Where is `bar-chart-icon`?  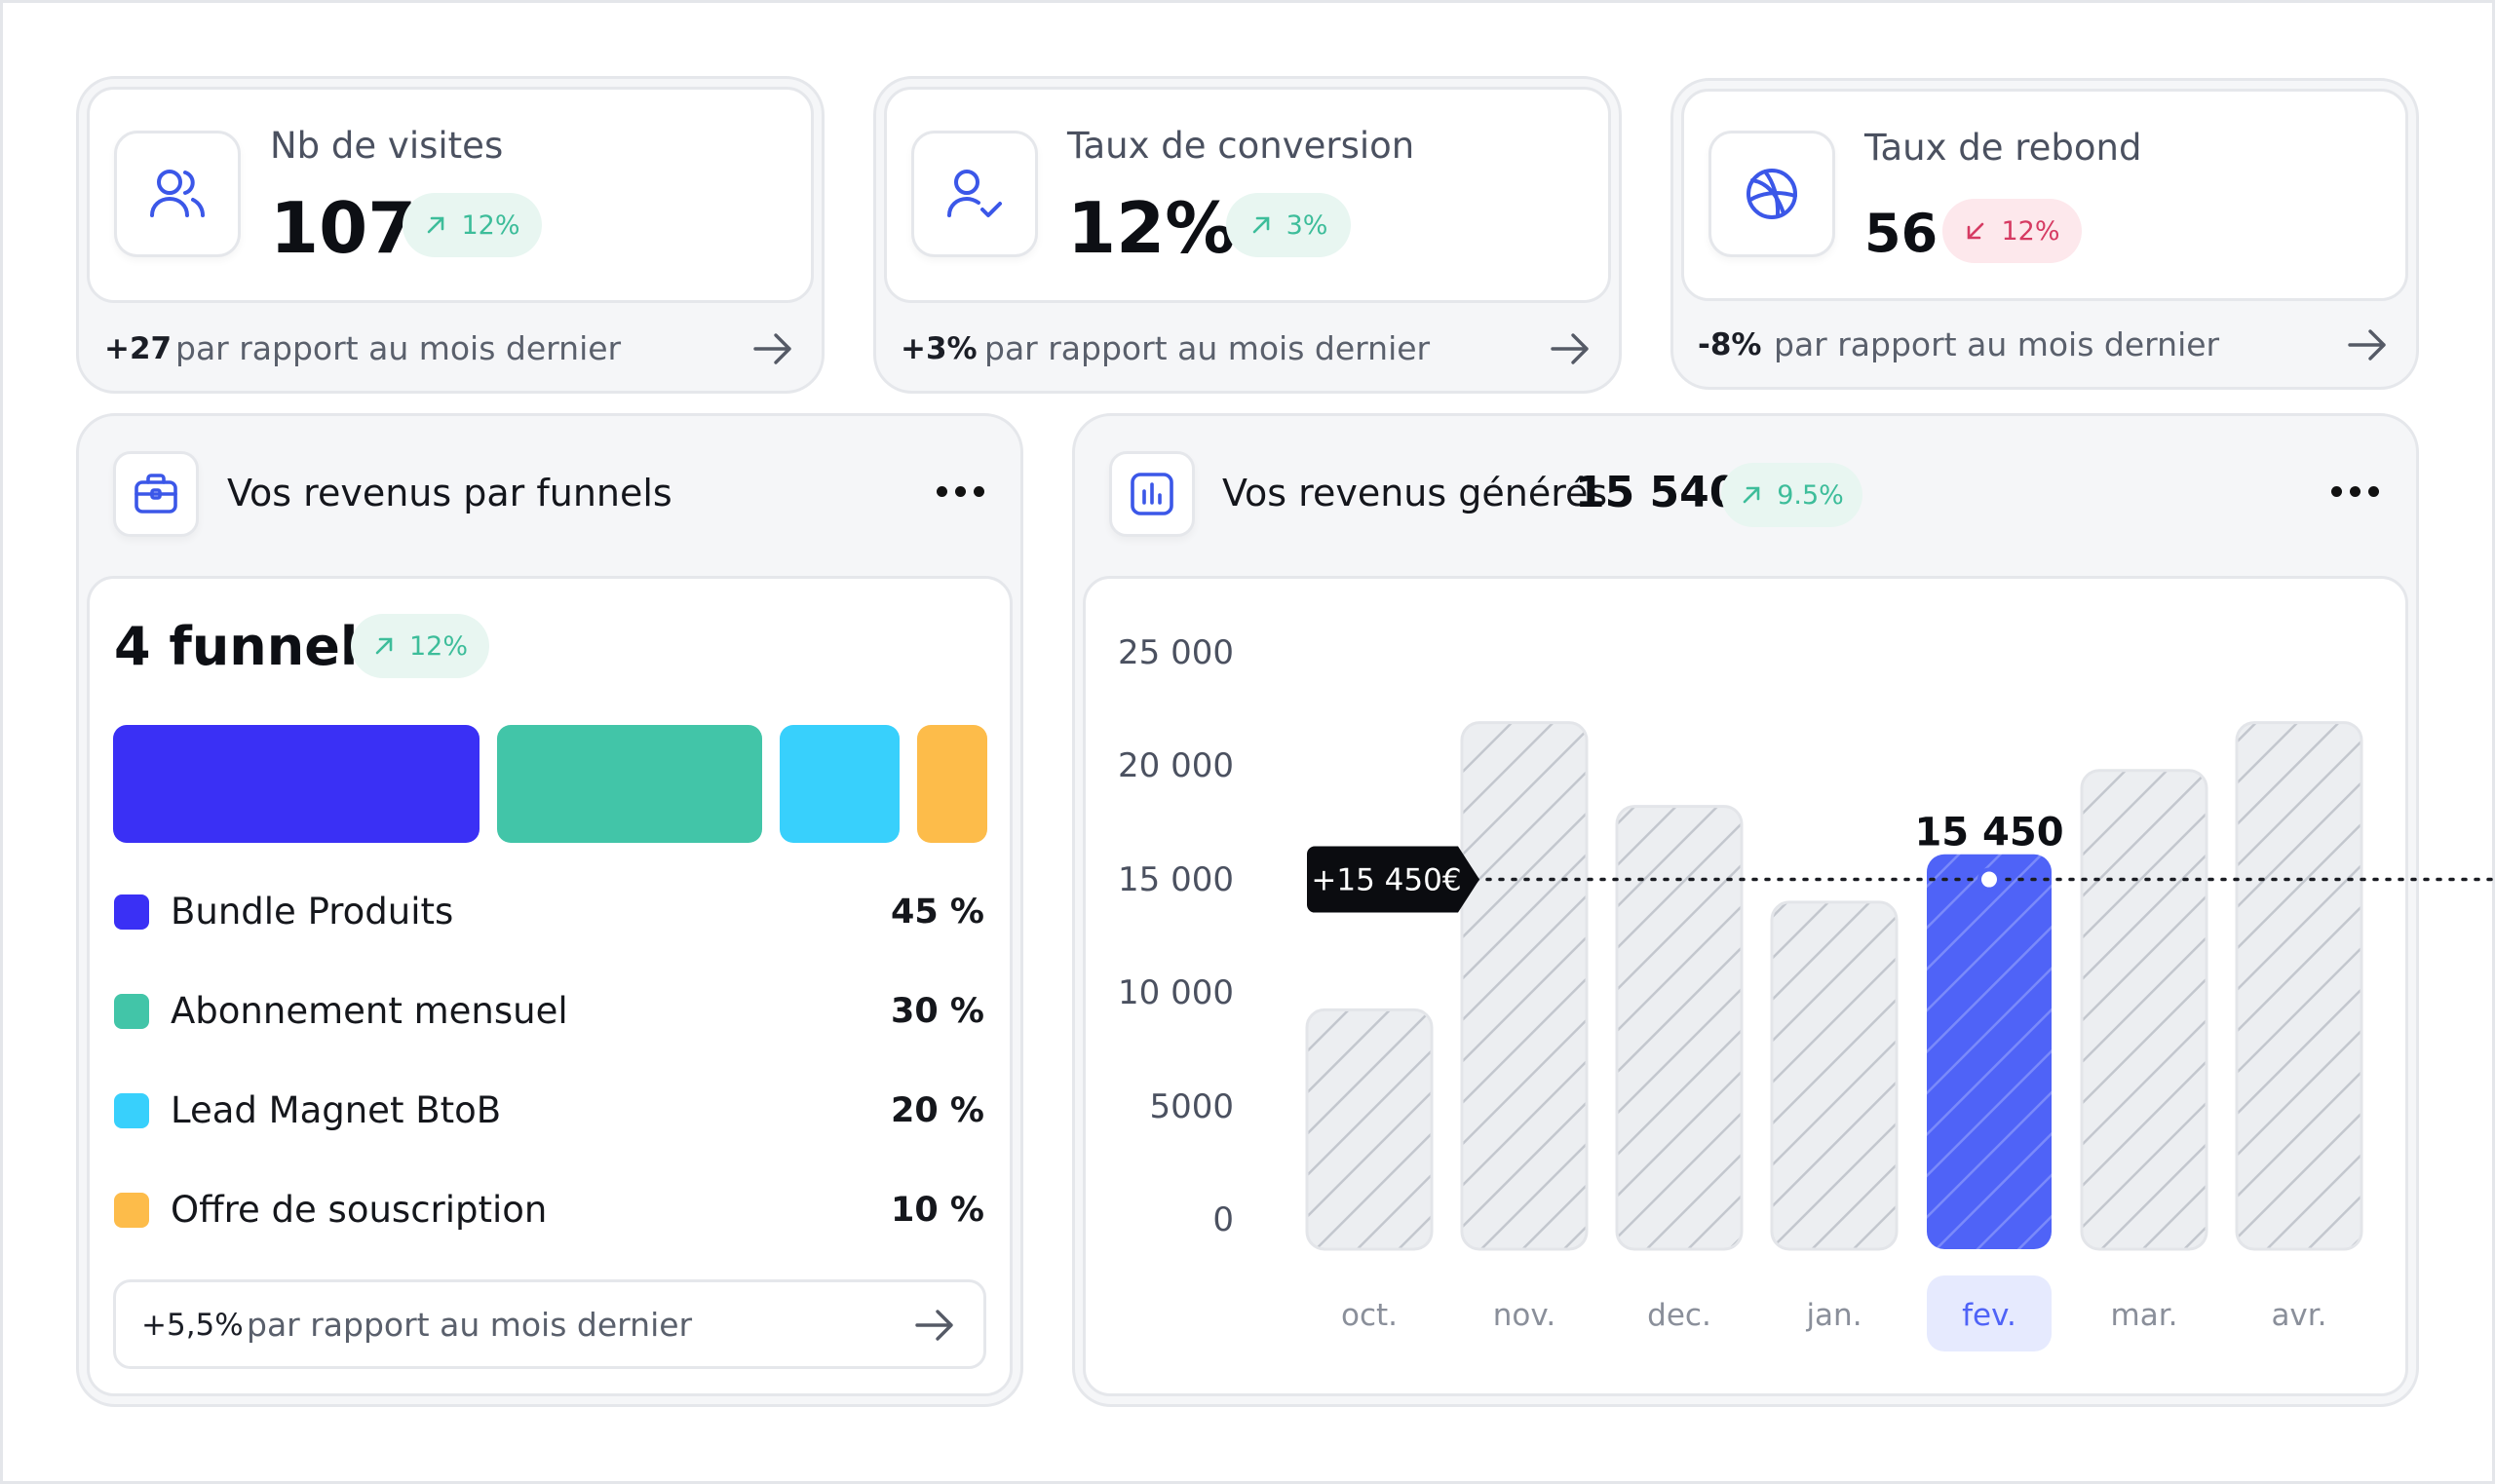
bar-chart-icon is located at coordinates (1152, 494).